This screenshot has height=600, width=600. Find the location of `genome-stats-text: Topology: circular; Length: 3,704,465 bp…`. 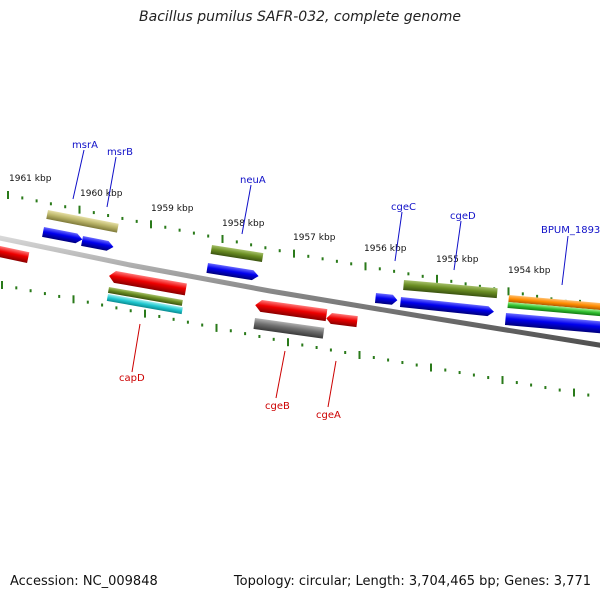

genome-stats-text: Topology: circular; Length: 3,704,465 bp… is located at coordinates (412, 581).